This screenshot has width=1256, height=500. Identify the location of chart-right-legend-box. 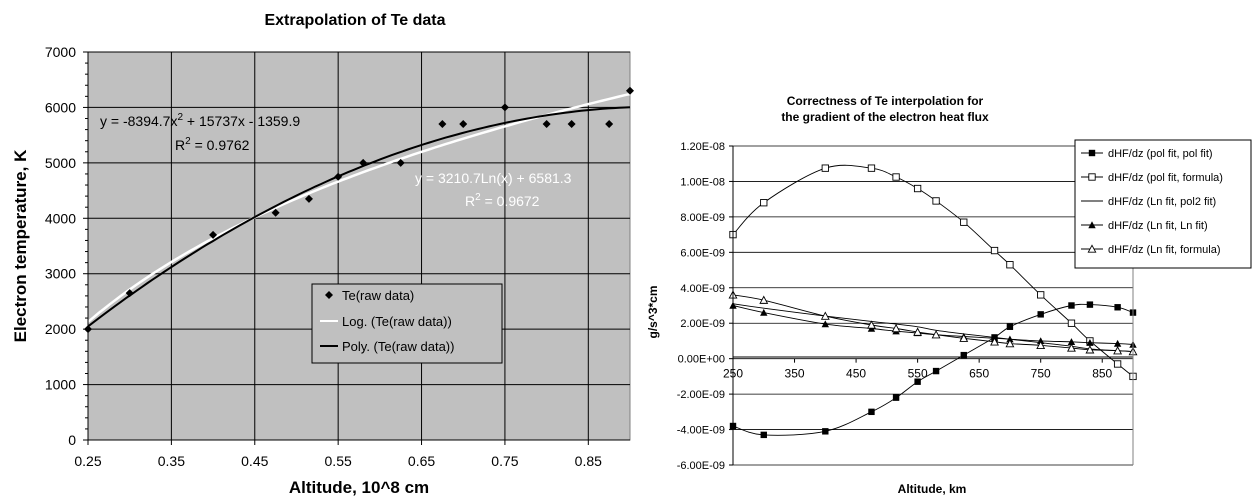
(1163, 204).